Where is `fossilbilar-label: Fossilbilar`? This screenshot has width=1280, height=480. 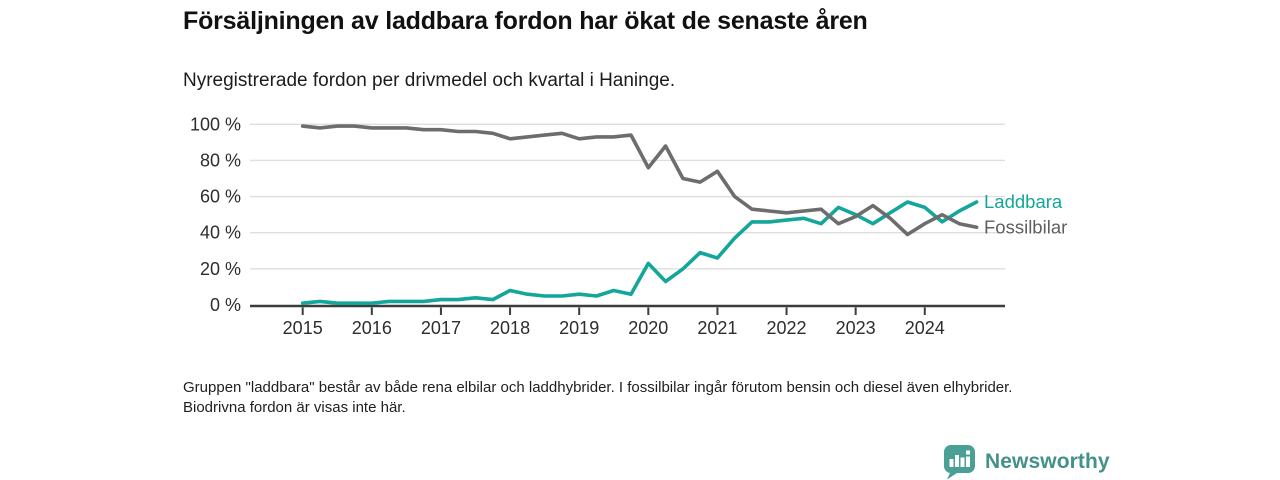 fossilbilar-label: Fossilbilar is located at coordinates (1025, 226).